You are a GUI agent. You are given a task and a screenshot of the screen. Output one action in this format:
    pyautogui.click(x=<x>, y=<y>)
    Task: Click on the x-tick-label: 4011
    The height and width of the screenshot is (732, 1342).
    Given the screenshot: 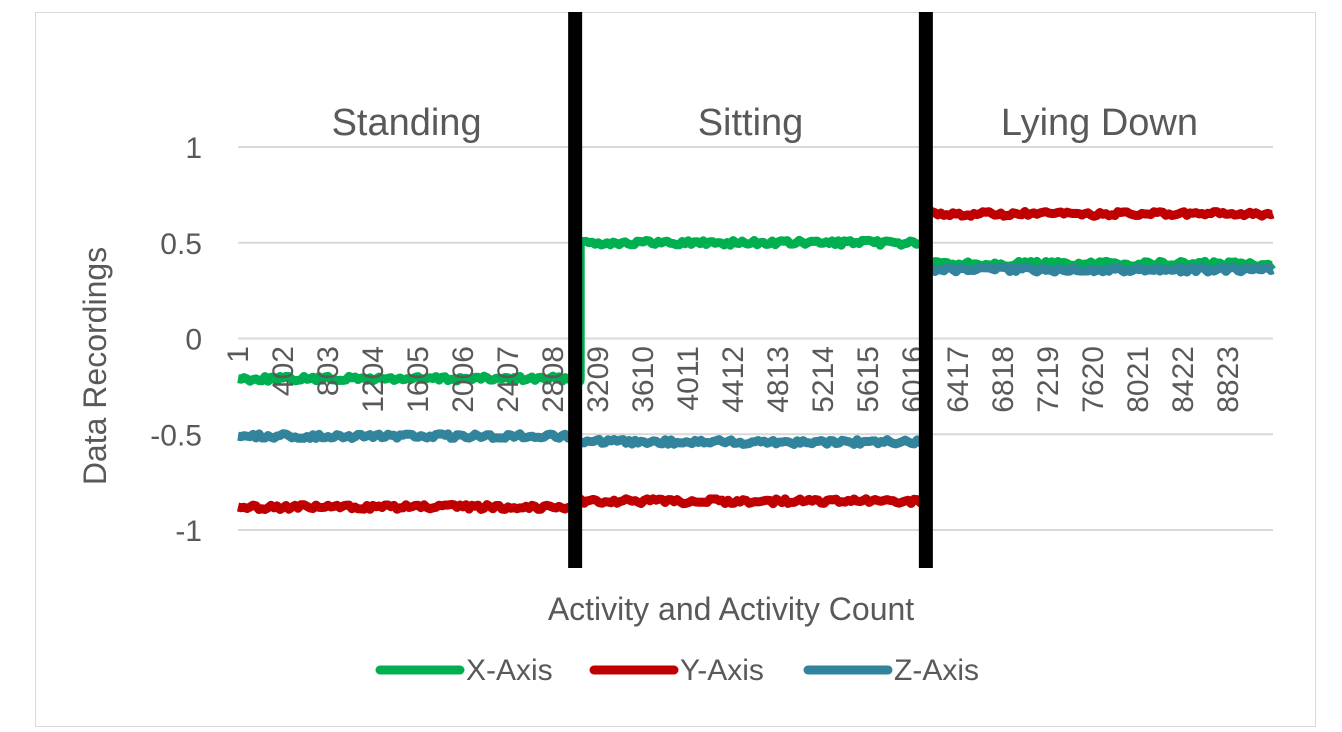 What is the action you would take?
    pyautogui.click(x=688, y=378)
    